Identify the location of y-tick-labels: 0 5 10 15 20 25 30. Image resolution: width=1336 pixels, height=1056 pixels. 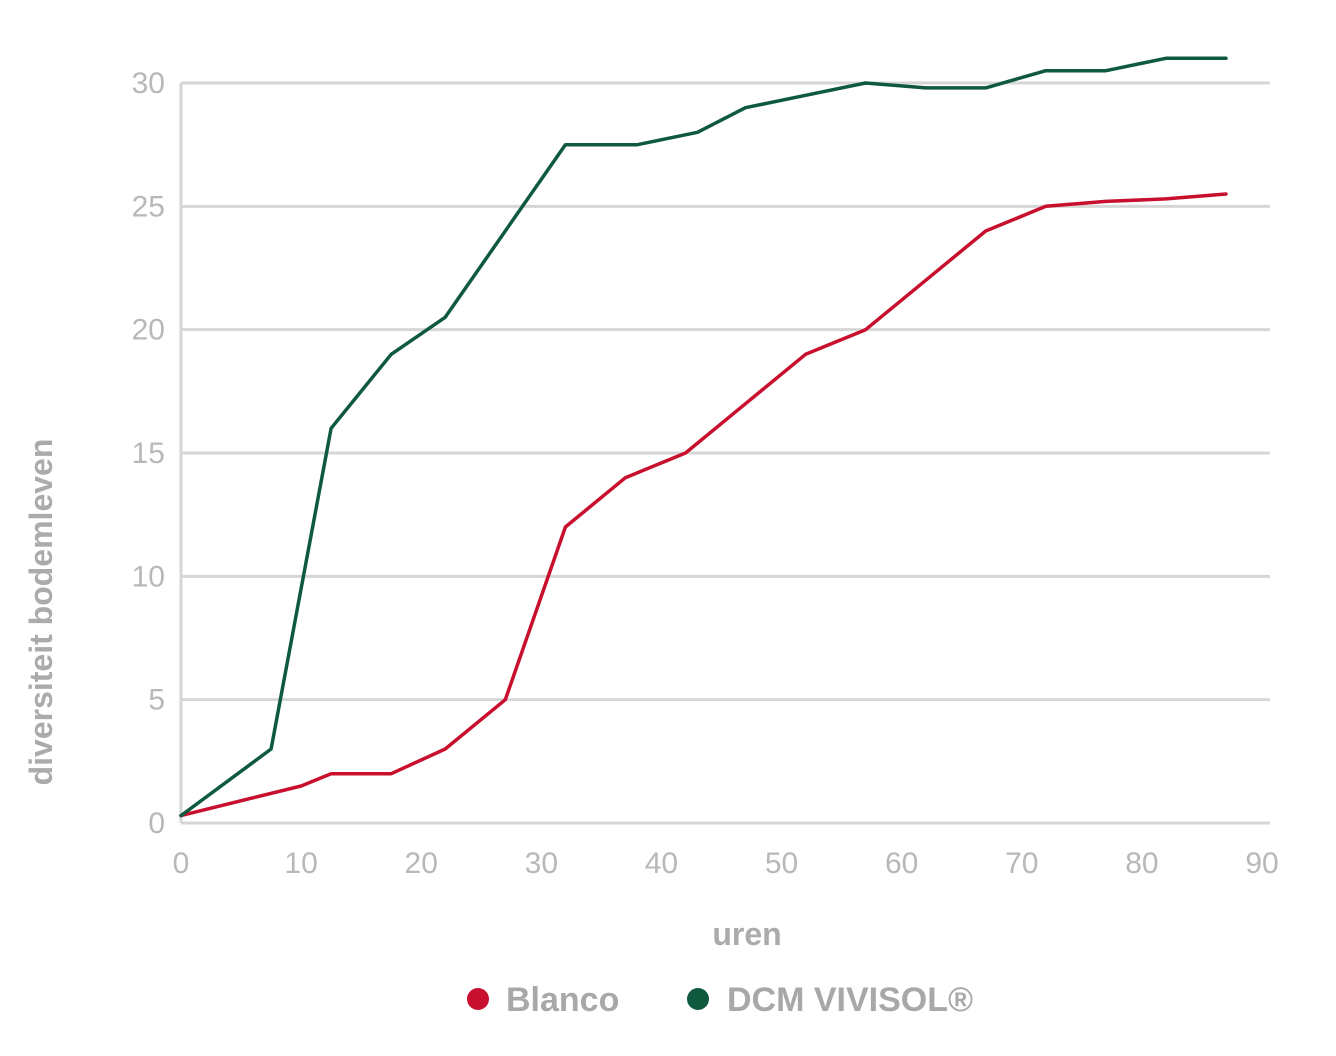
(148, 453).